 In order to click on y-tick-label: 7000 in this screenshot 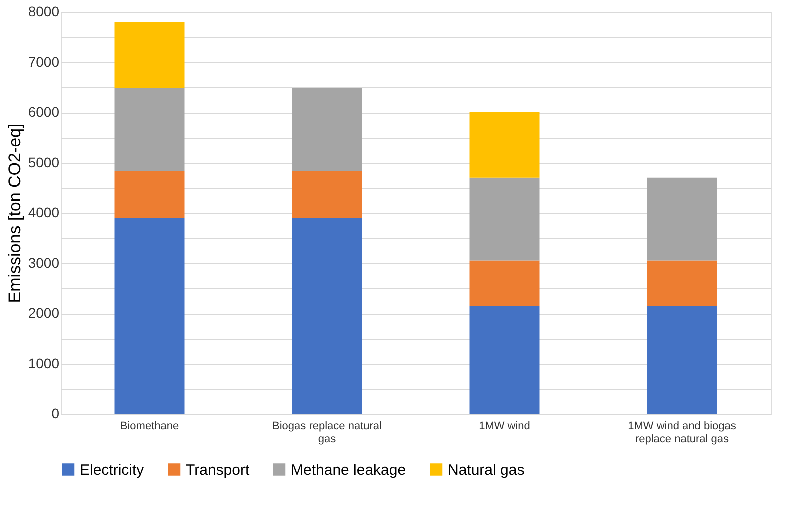, I will do `click(44, 62)`.